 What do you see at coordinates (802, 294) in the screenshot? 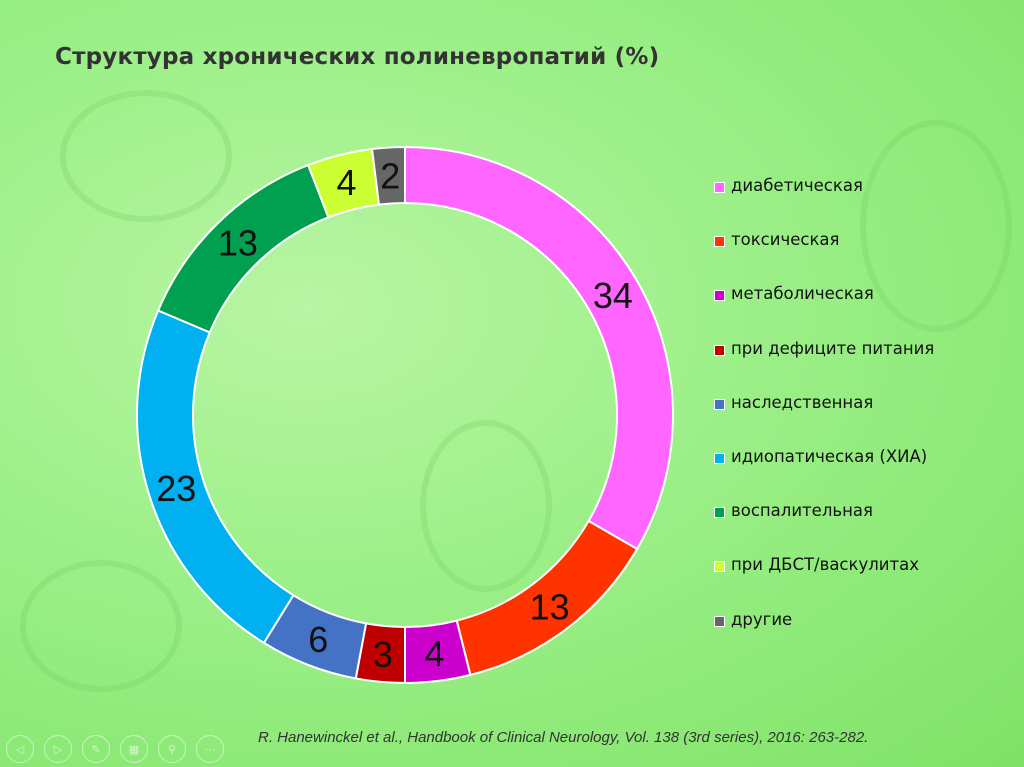
I see `legend-label: метаболическая` at bounding box center [802, 294].